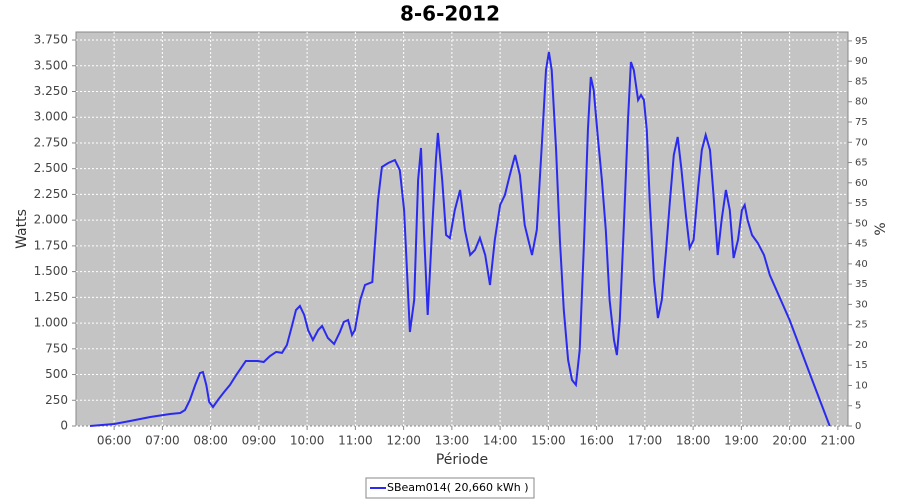  Describe the element at coordinates (51, 91) in the screenshot. I see `y-tick-label: 3.250` at that location.